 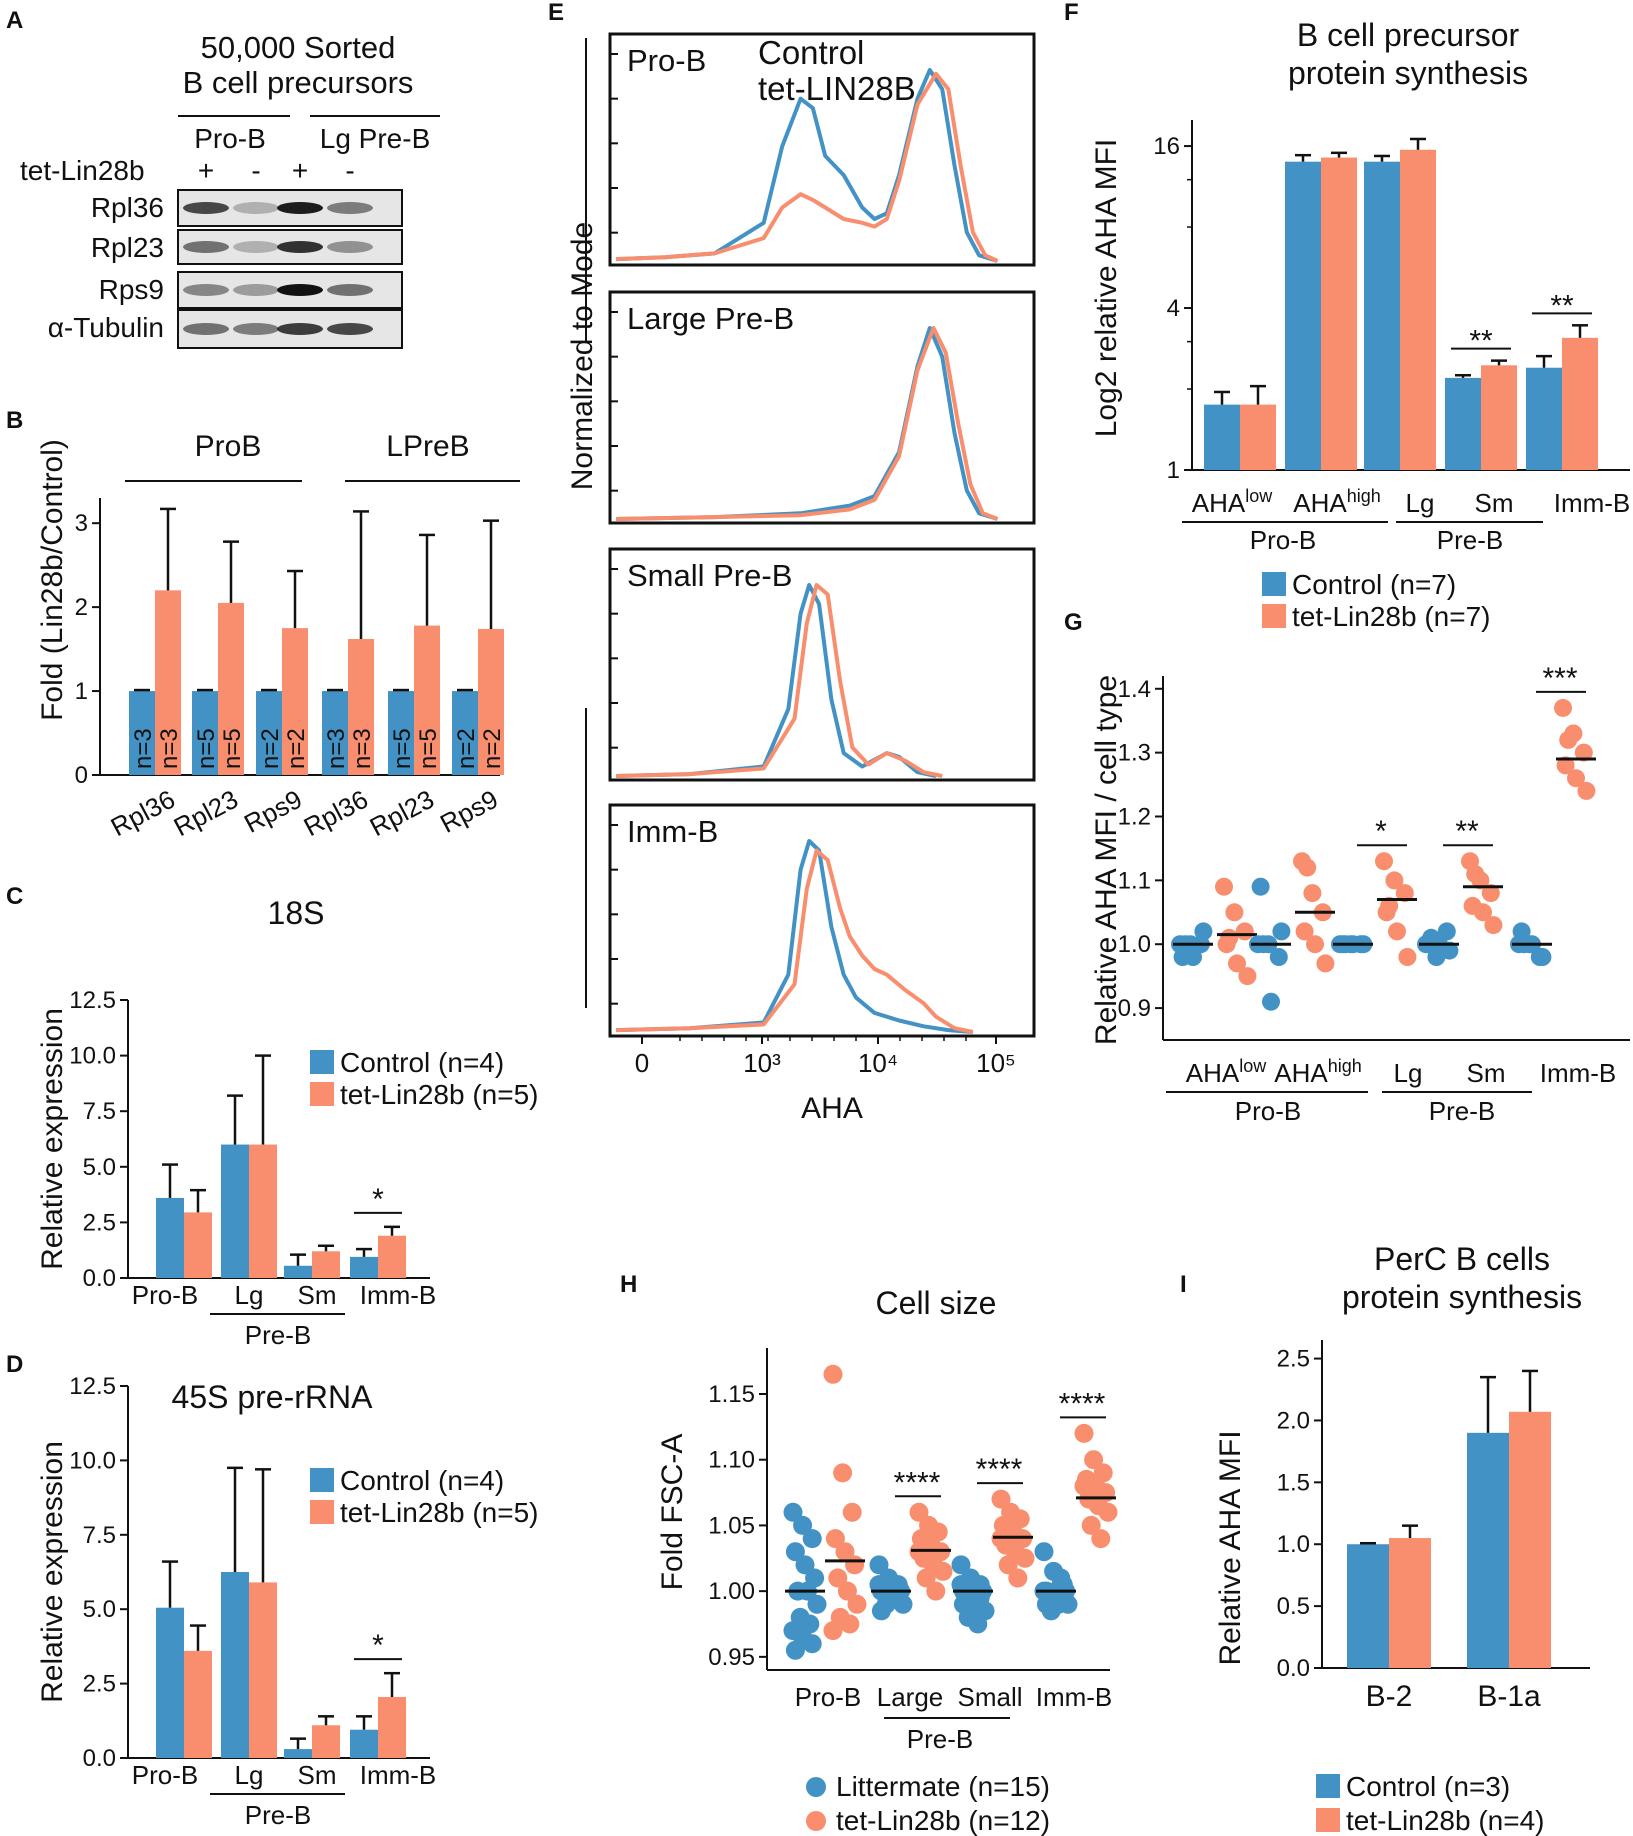 What do you see at coordinates (143, 813) in the screenshot?
I see `chart-b-category-label: Rpl36` at bounding box center [143, 813].